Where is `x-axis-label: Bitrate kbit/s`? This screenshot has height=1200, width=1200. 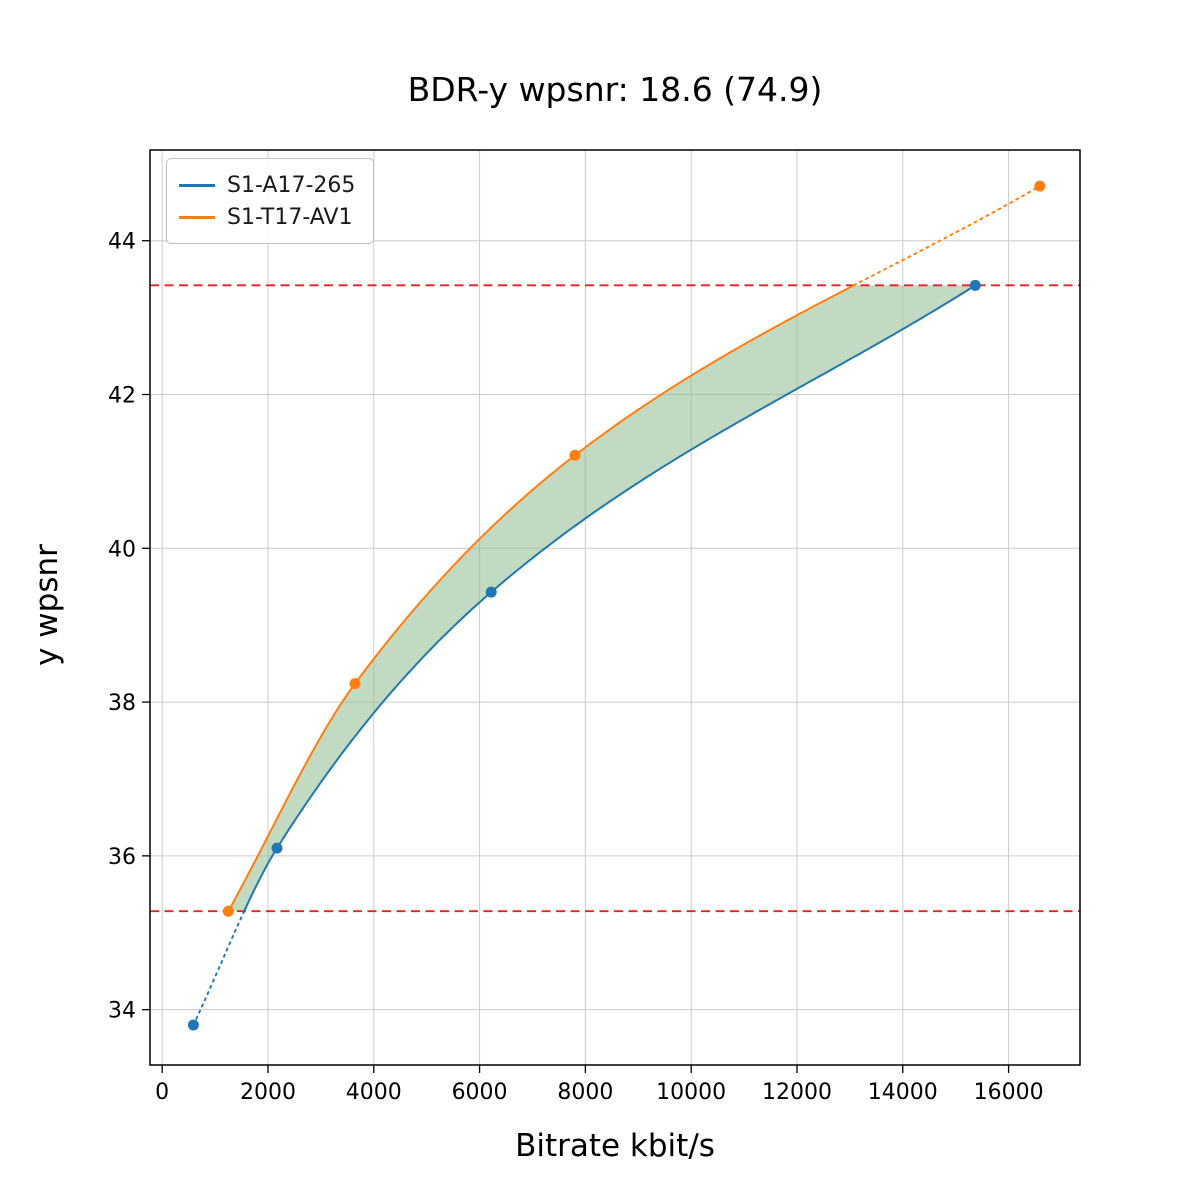
x-axis-label: Bitrate kbit/s is located at coordinates (615, 1146).